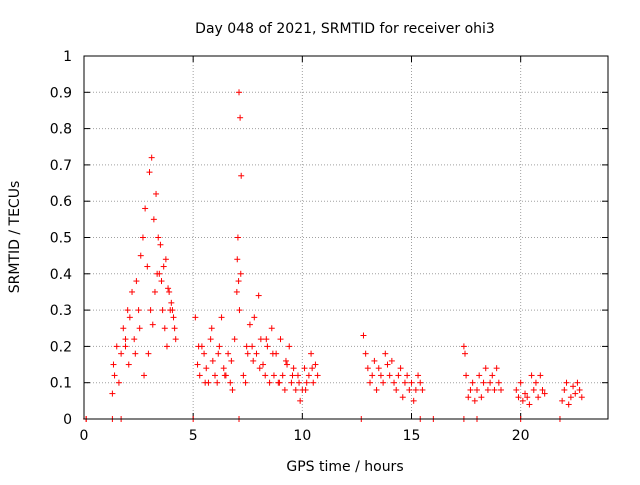  What do you see at coordinates (302, 436) in the screenshot?
I see `x-tick-label: 10` at bounding box center [302, 436].